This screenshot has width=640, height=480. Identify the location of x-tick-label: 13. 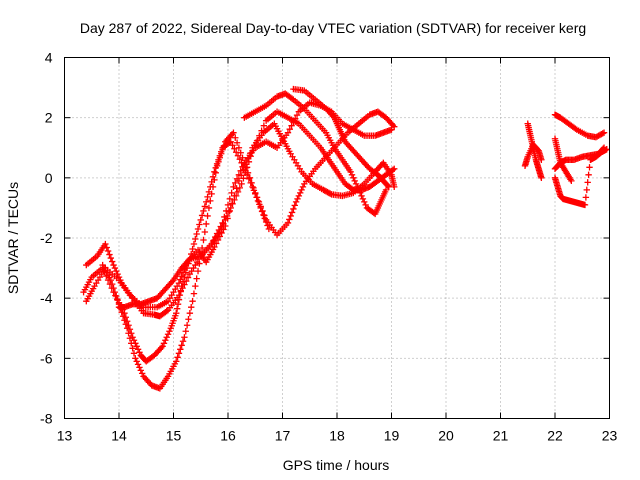
(65, 436).